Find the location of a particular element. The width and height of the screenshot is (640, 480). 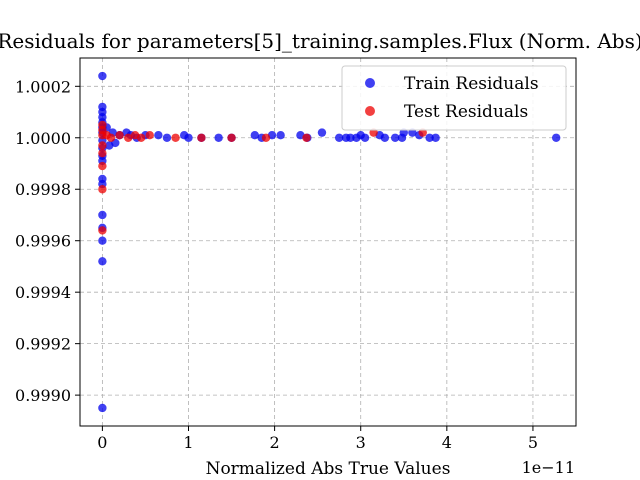

x-tick-label: 0 is located at coordinates (102, 442).